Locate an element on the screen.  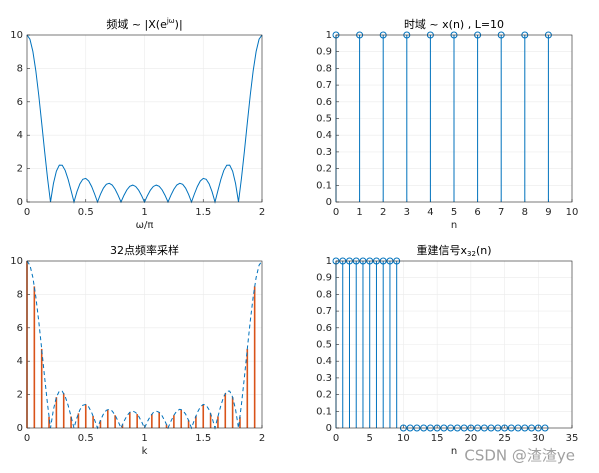
title-part: 时域 ~ x(n) , L=10 is located at coordinates (454, 24).